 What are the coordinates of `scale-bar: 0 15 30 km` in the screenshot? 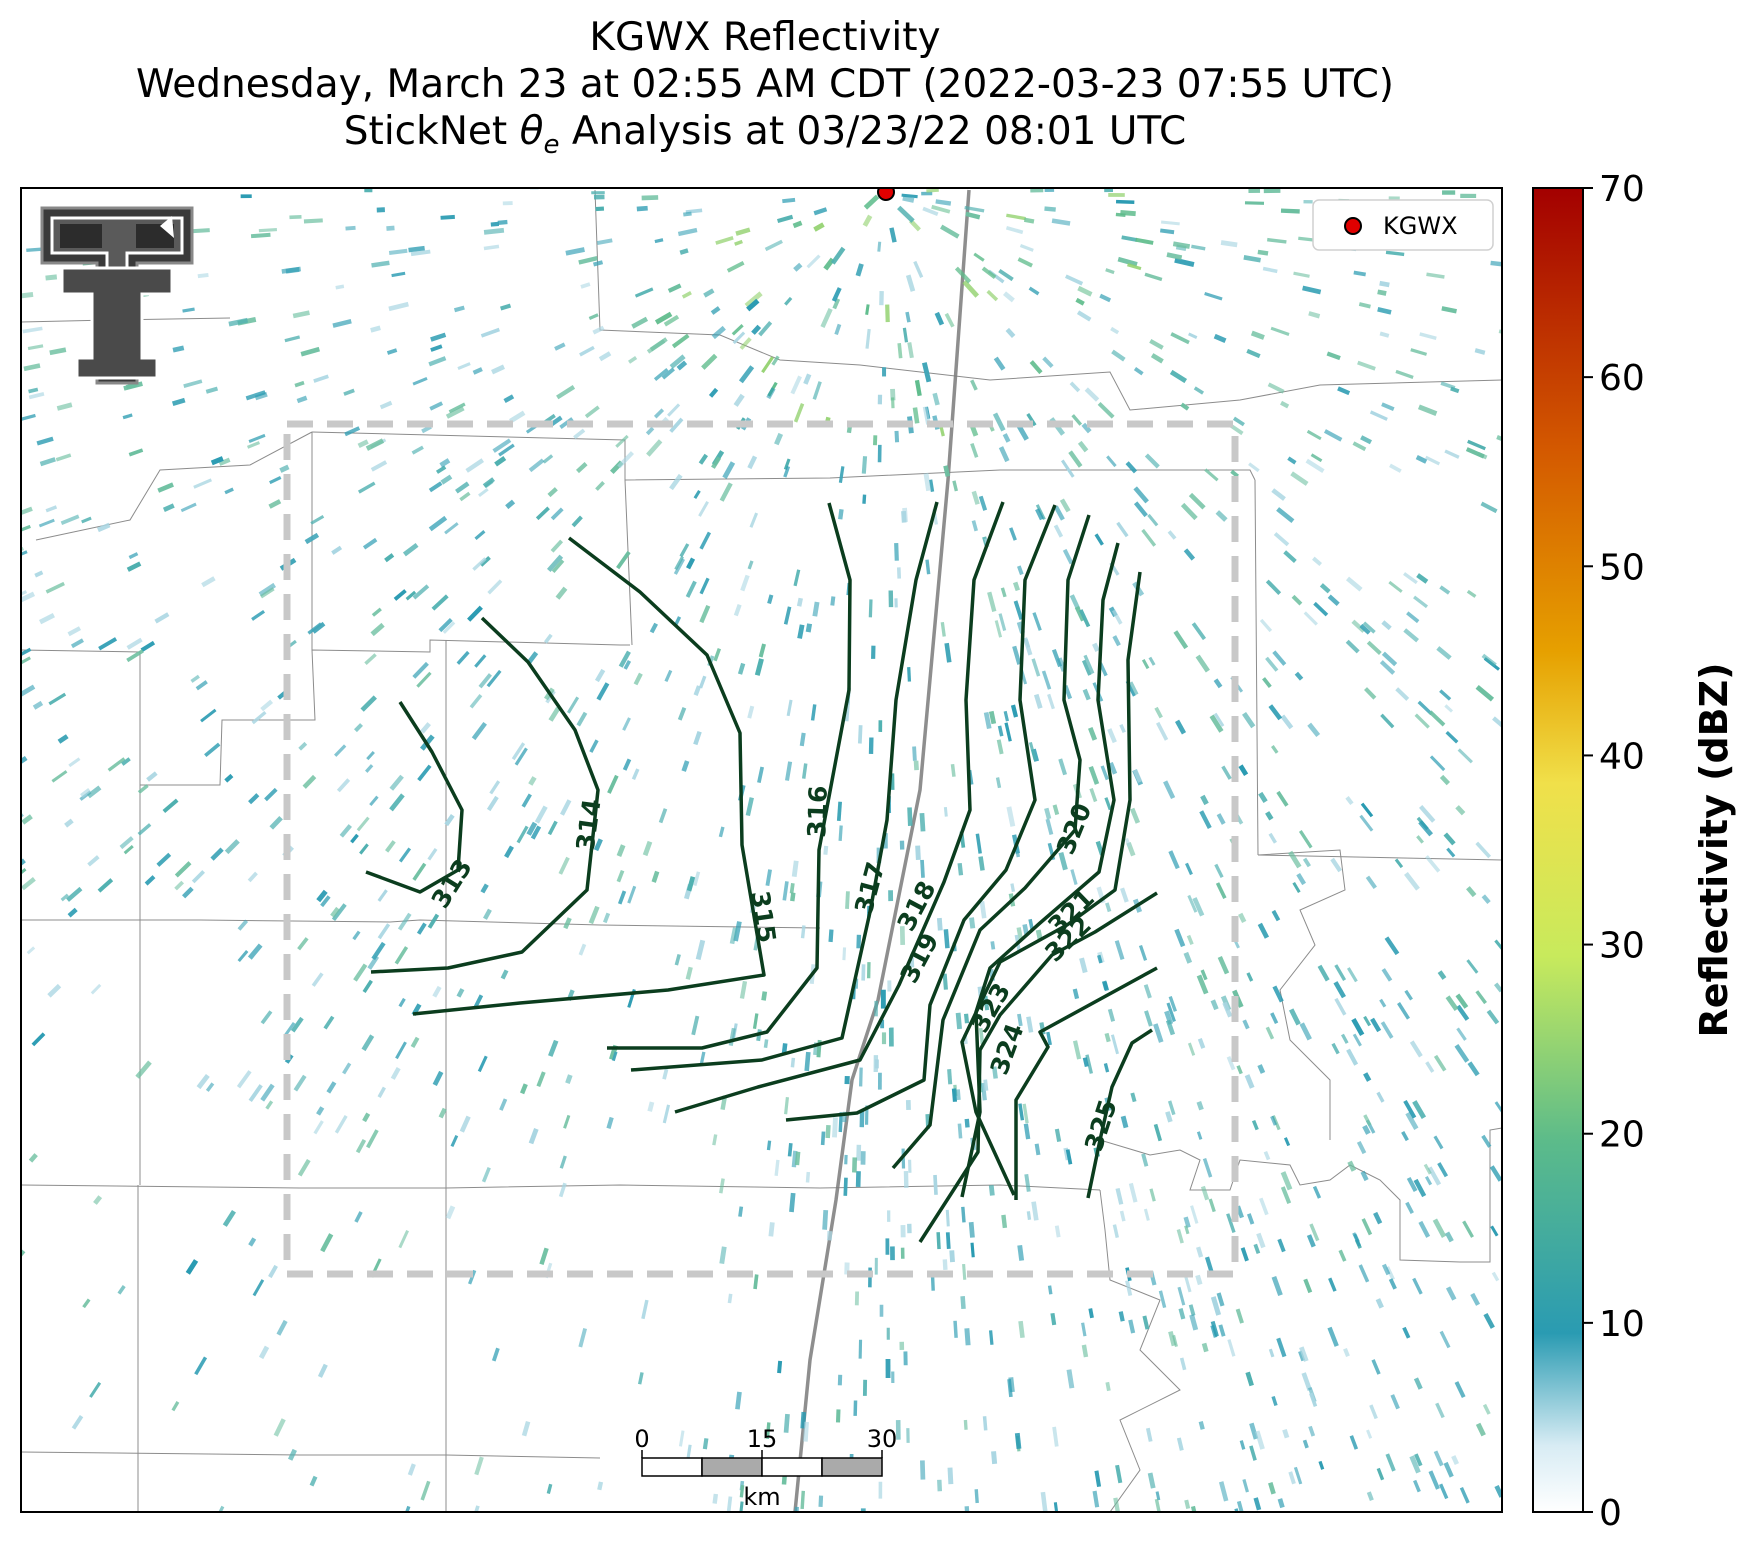 It's located at (765, 1468).